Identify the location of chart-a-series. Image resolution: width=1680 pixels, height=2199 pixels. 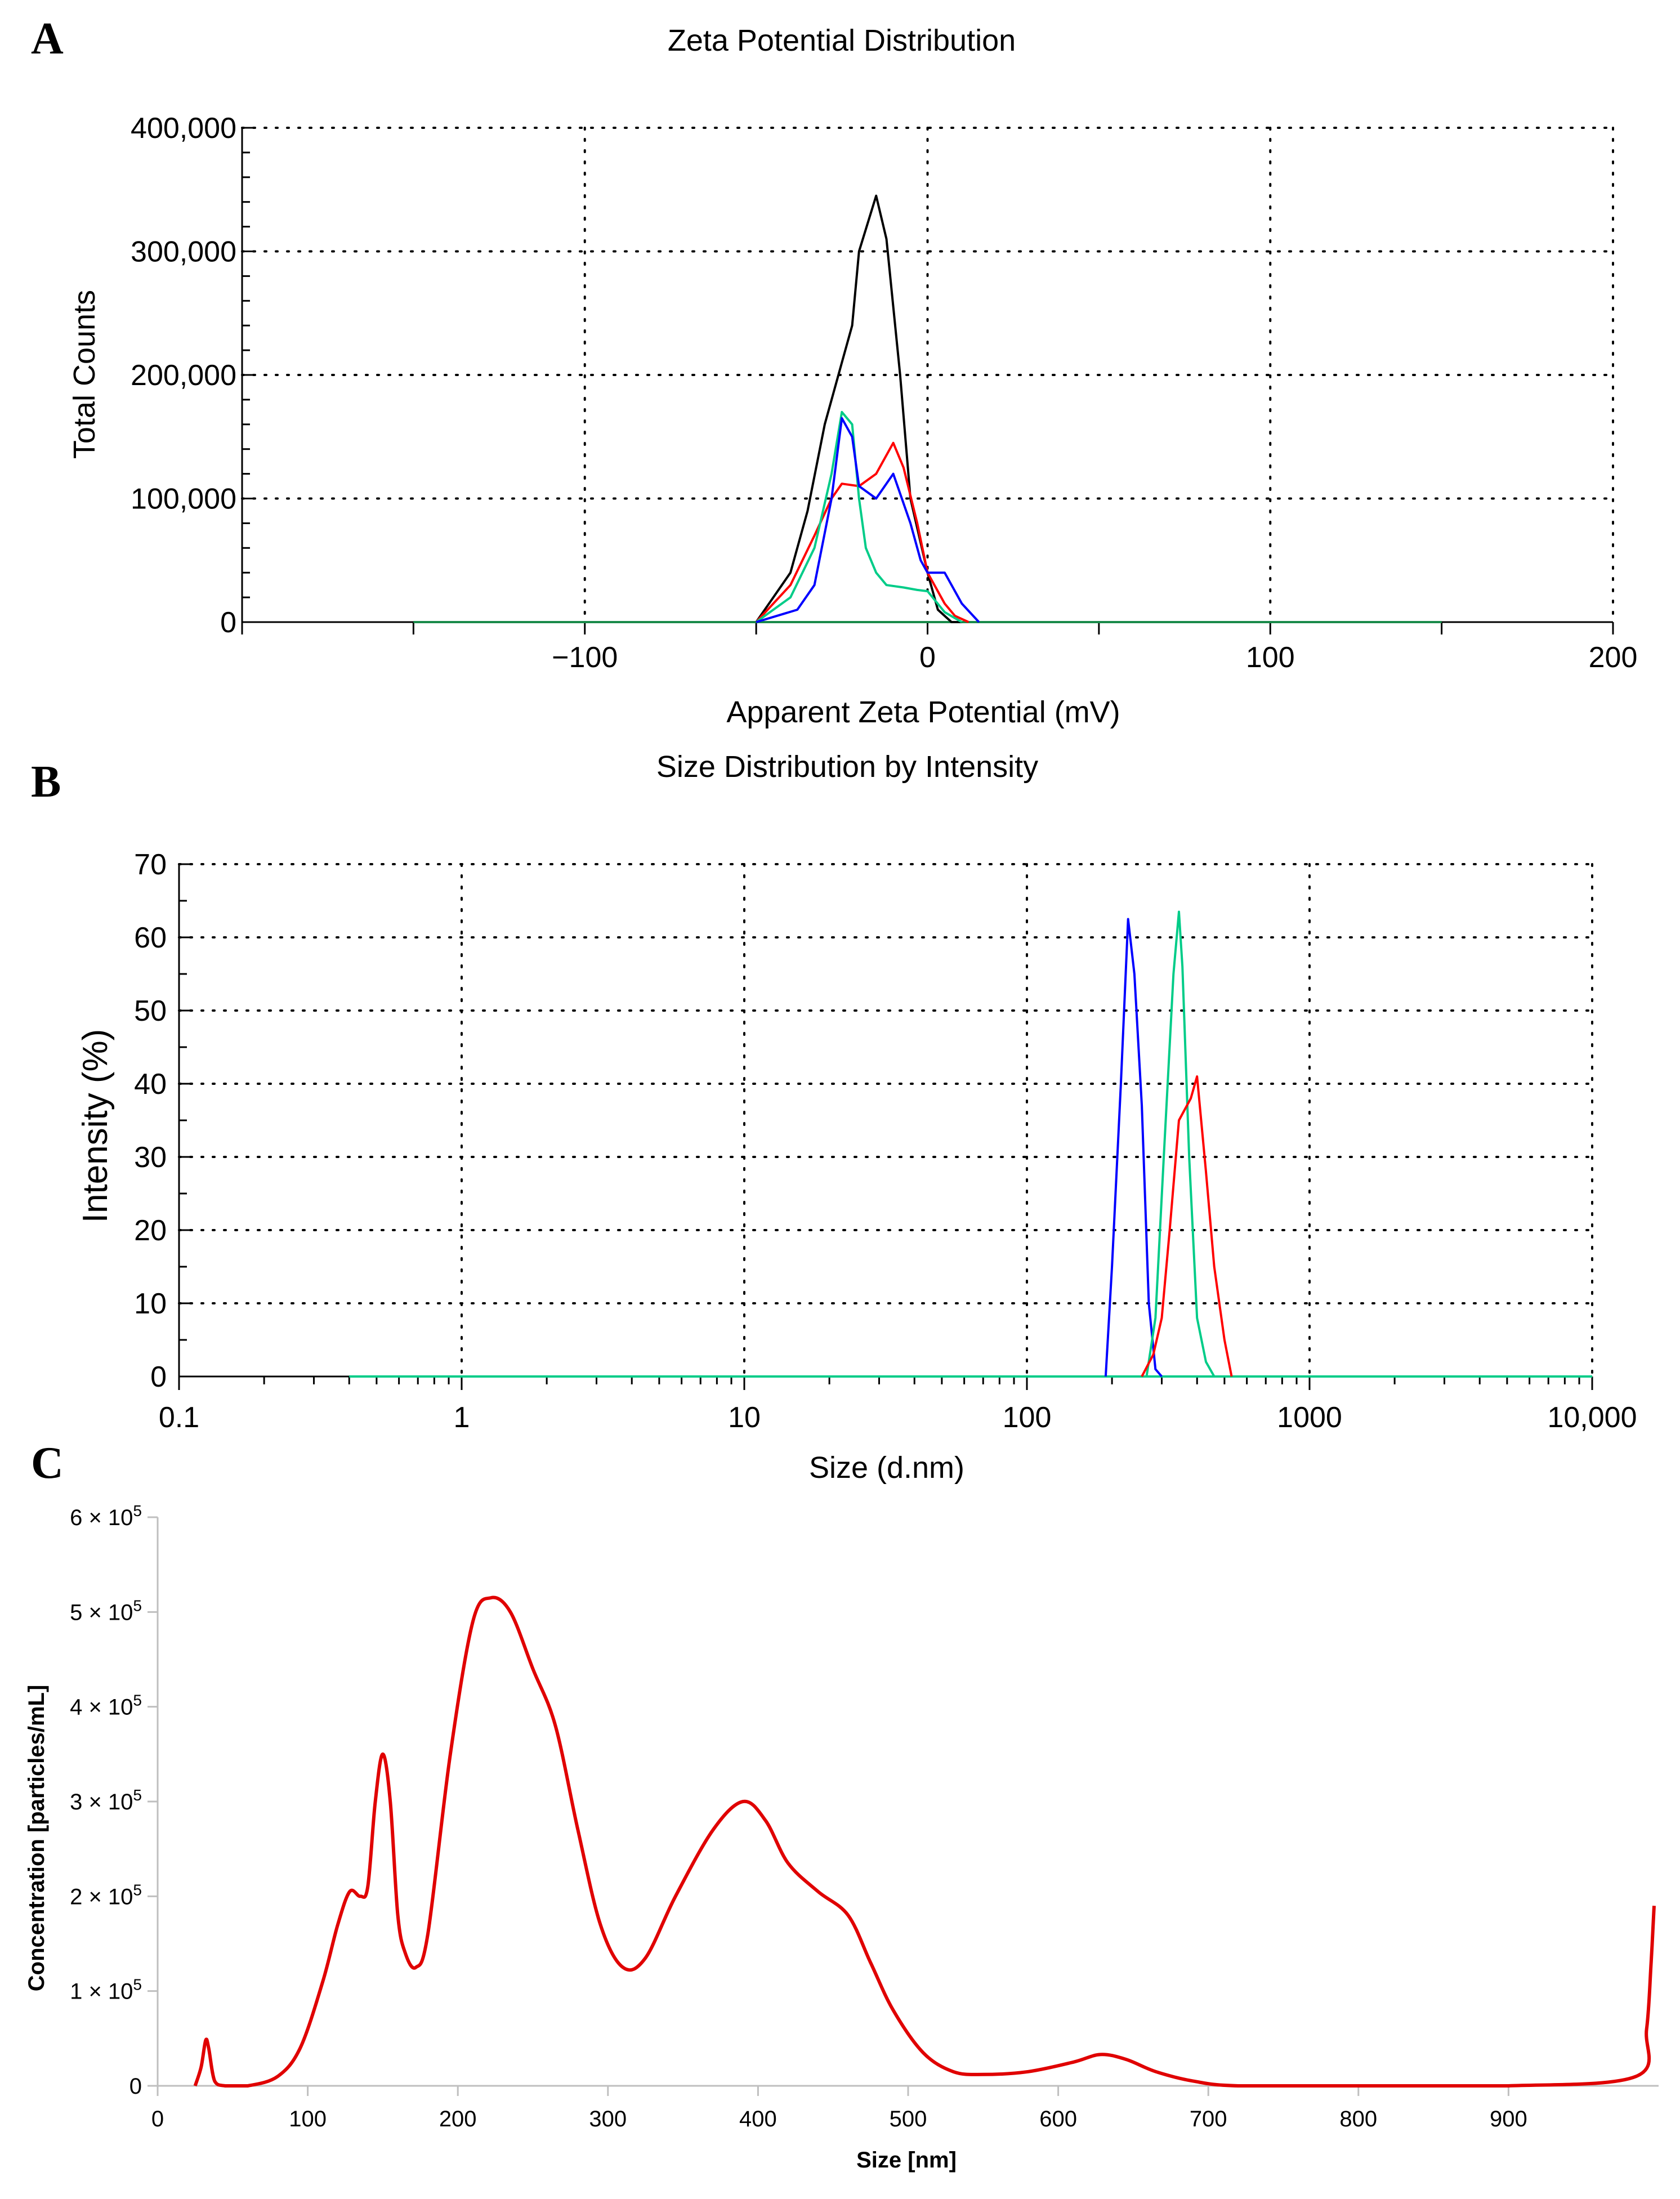
(927, 408).